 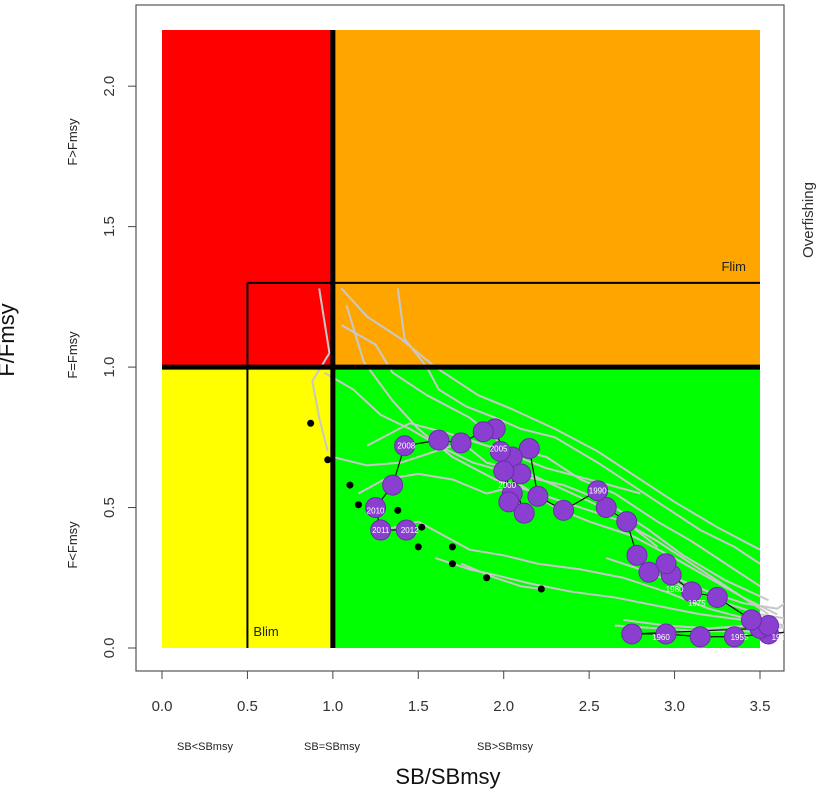 I want to click on y-axis-title: F/Fmsy, so click(x=9, y=339).